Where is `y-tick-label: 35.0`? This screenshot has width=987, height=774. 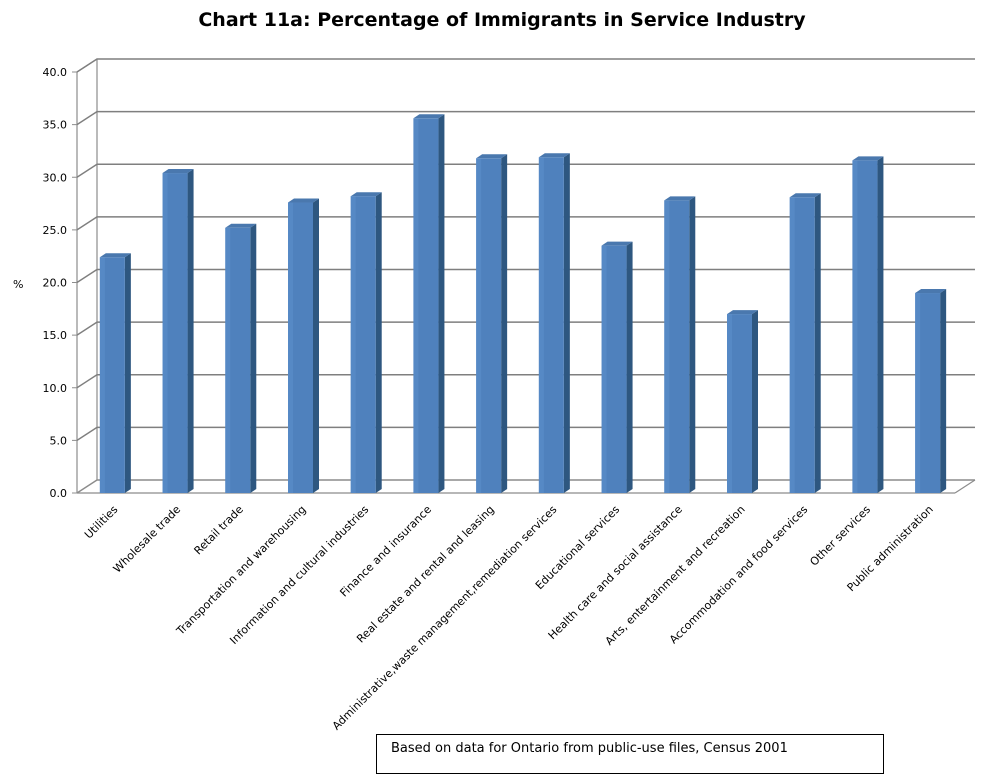
y-tick-label: 35.0 is located at coordinates (55, 125).